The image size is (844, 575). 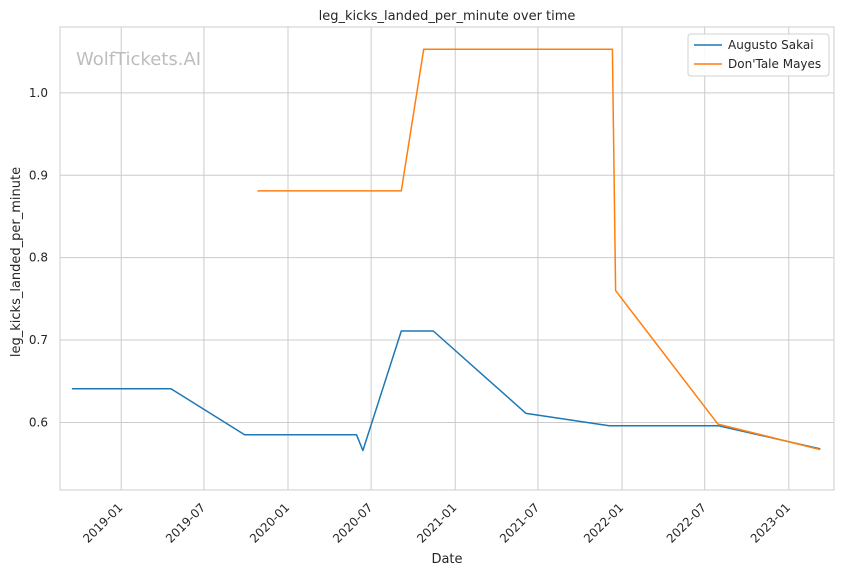 I want to click on y-tick-label: 0.8, so click(x=38, y=258).